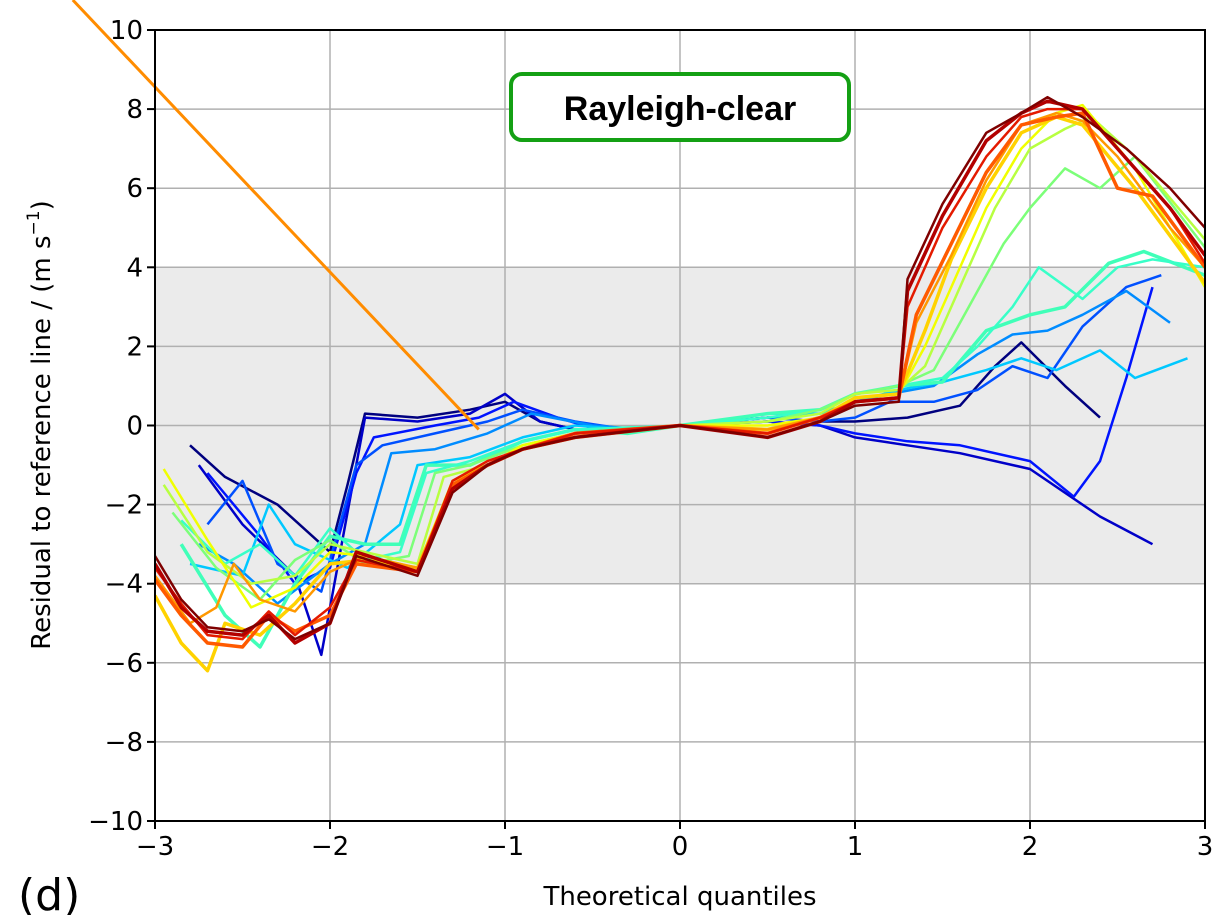 The image size is (1226, 915). What do you see at coordinates (134, 427) in the screenshot?
I see `y-tick-label: 0` at bounding box center [134, 427].